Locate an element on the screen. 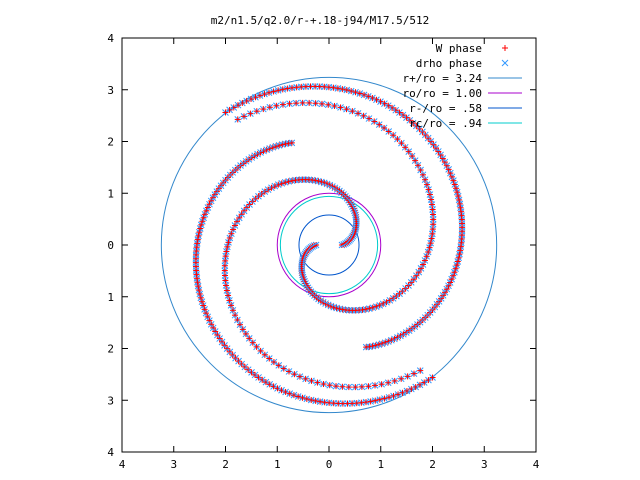  y-tick-labels: 4 3 2 1 0 1 2 3 4 is located at coordinates (110, 245).